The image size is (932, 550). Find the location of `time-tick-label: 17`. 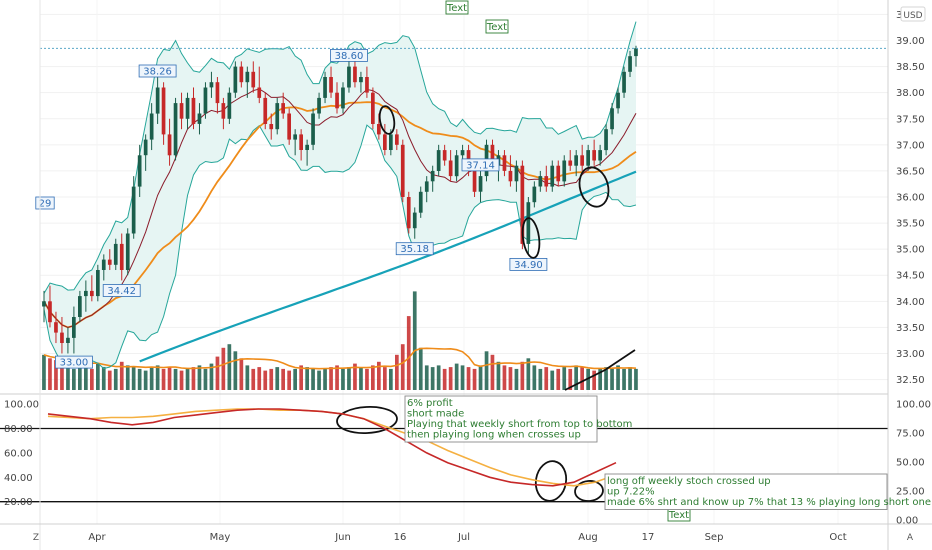

time-tick-label: 17 is located at coordinates (648, 537).